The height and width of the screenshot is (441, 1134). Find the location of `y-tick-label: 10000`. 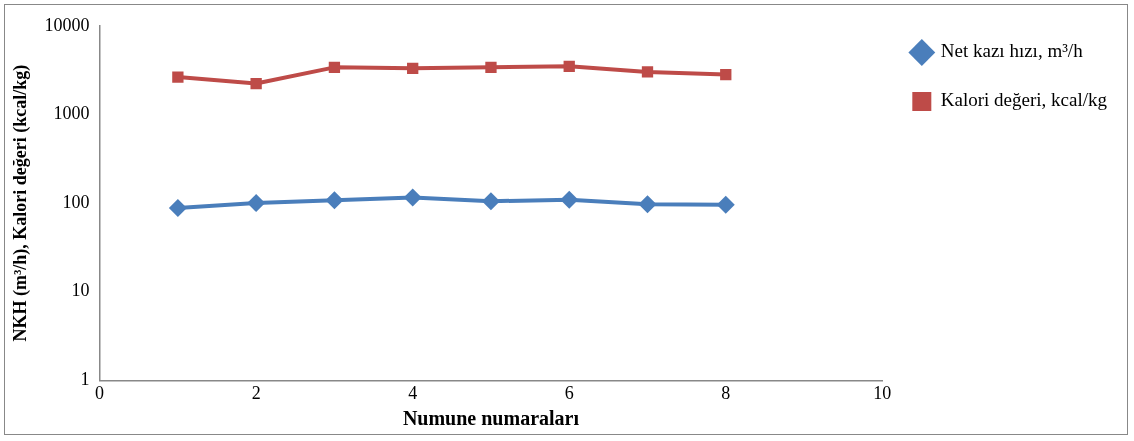

y-tick-label: 10000 is located at coordinates (67, 24).